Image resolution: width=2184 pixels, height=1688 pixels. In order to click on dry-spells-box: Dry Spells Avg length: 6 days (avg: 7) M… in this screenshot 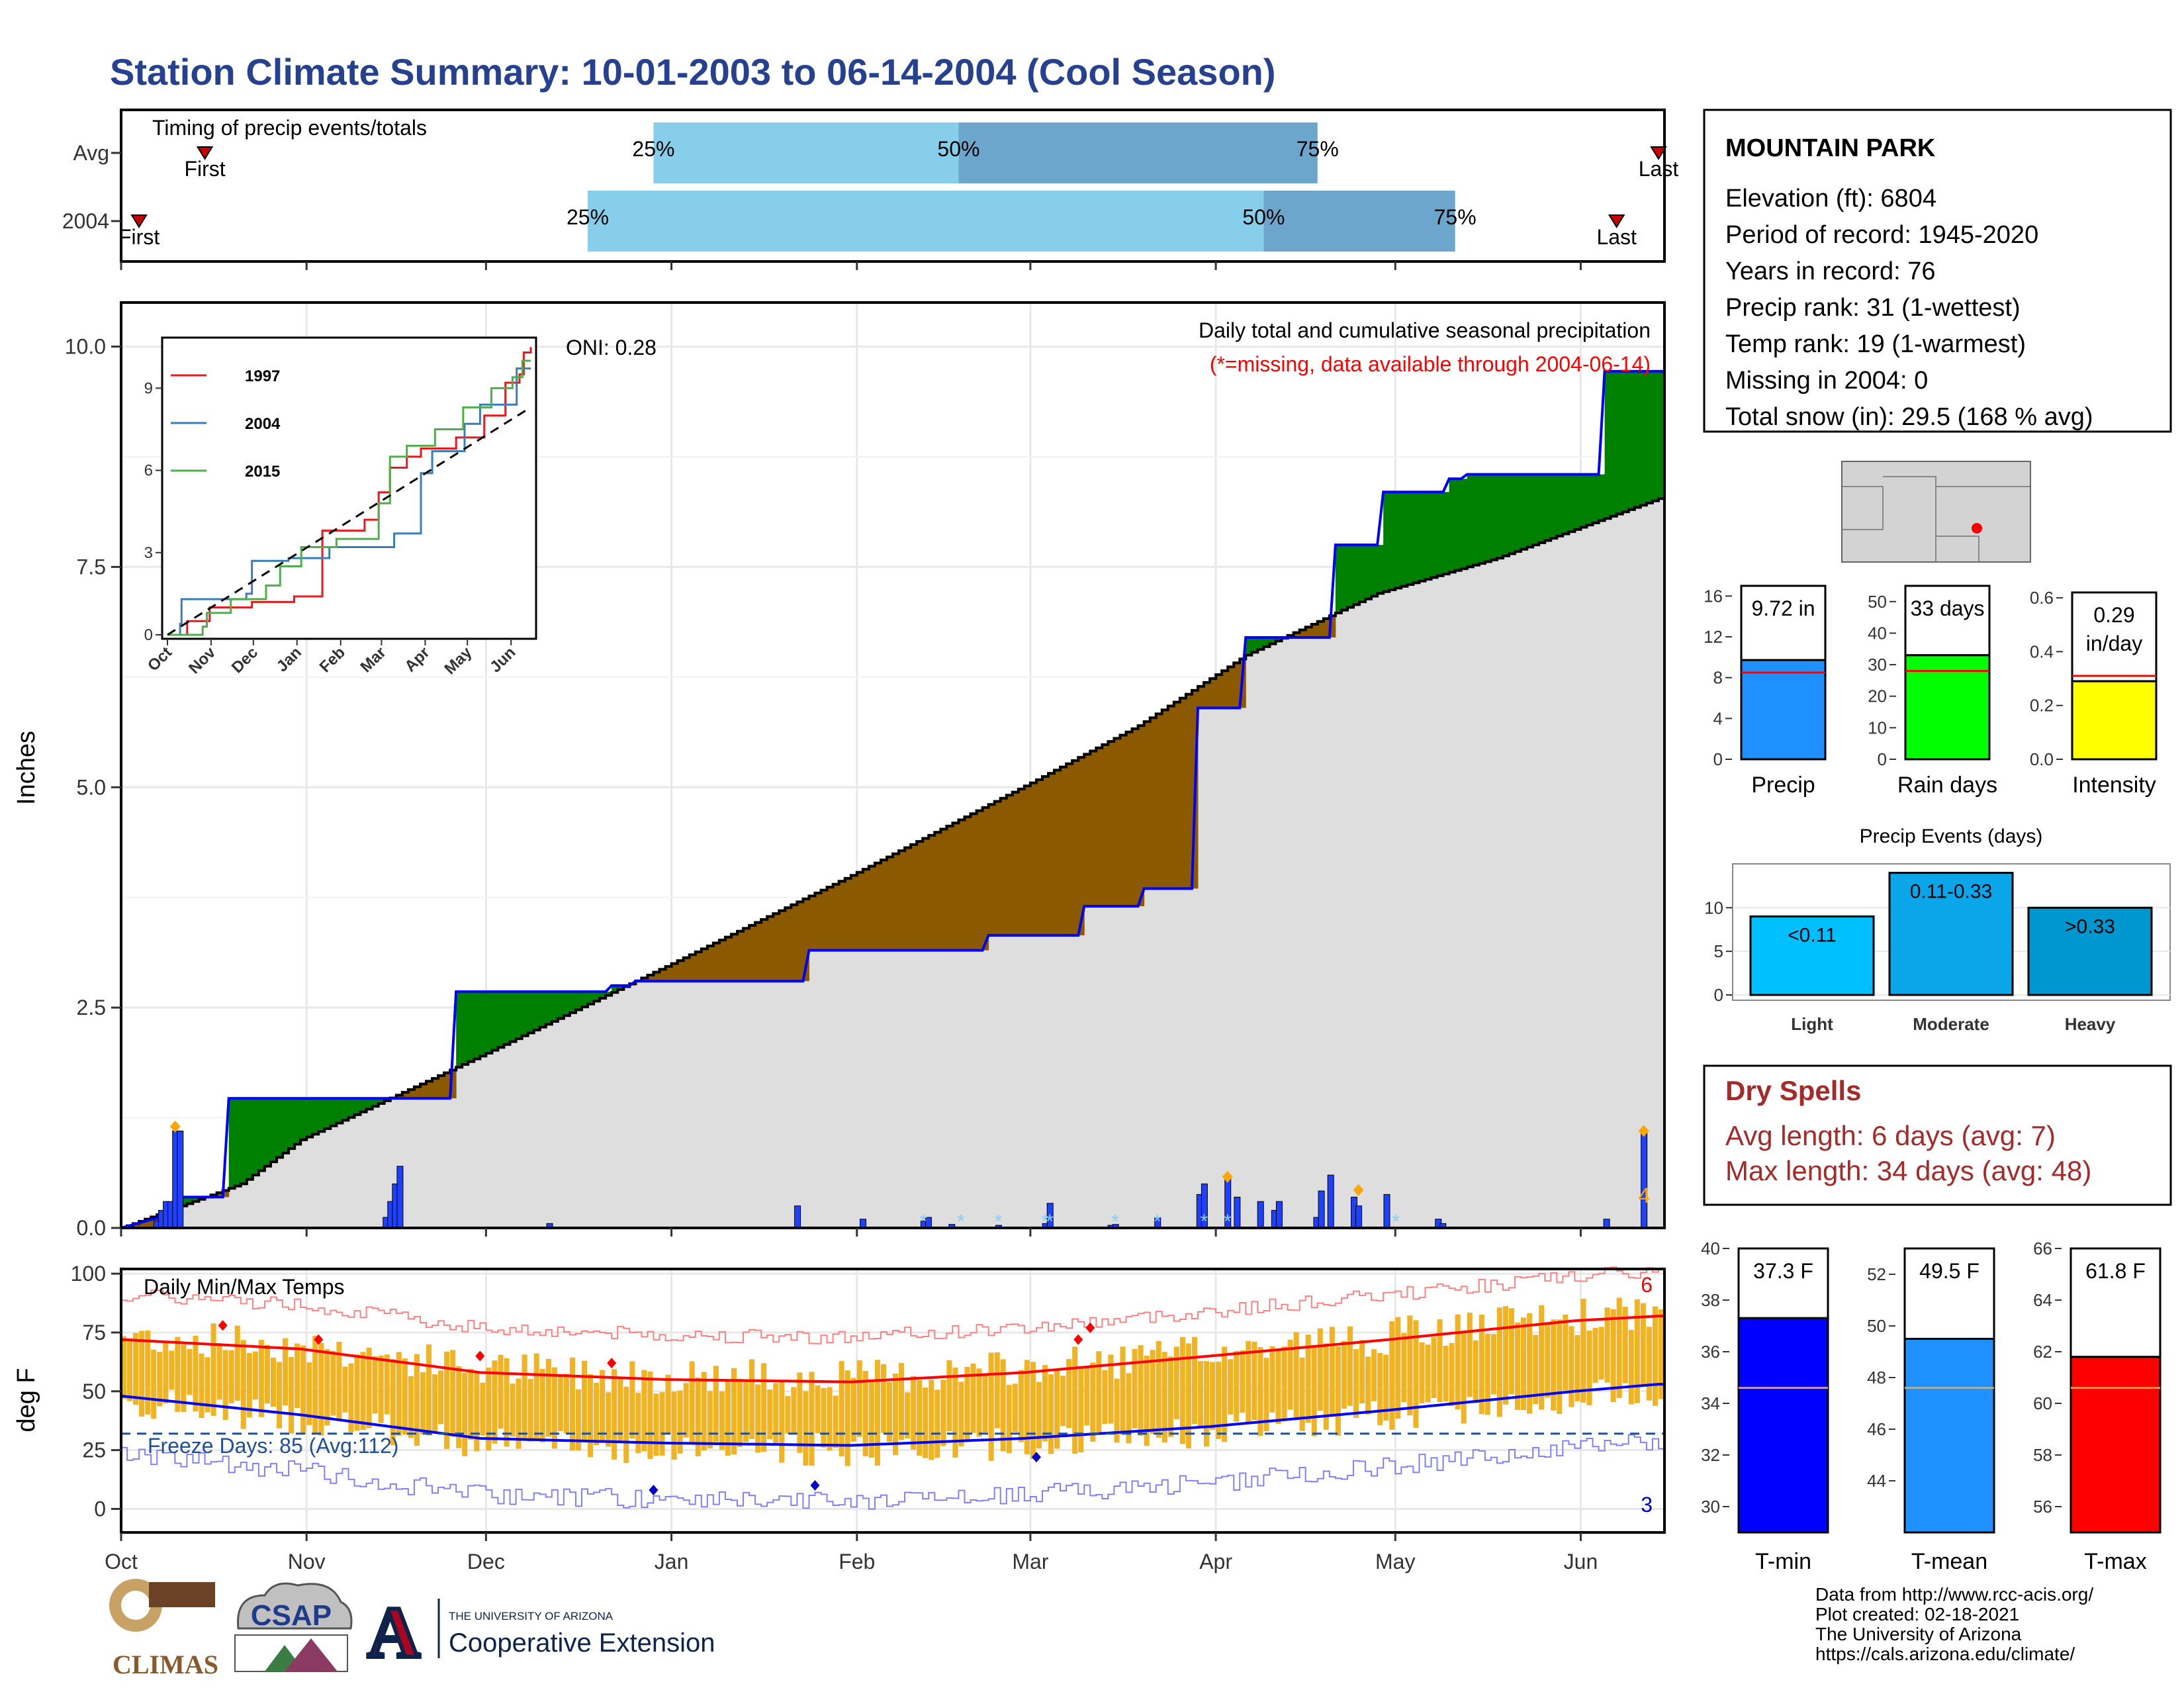, I will do `click(1937, 1135)`.